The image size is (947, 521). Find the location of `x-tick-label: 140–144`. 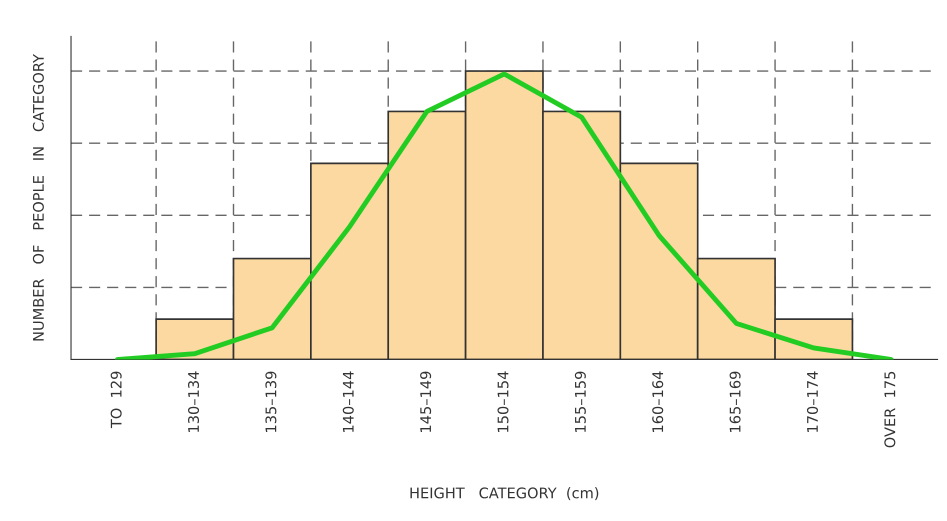

x-tick-label: 140–144 is located at coordinates (348, 401).